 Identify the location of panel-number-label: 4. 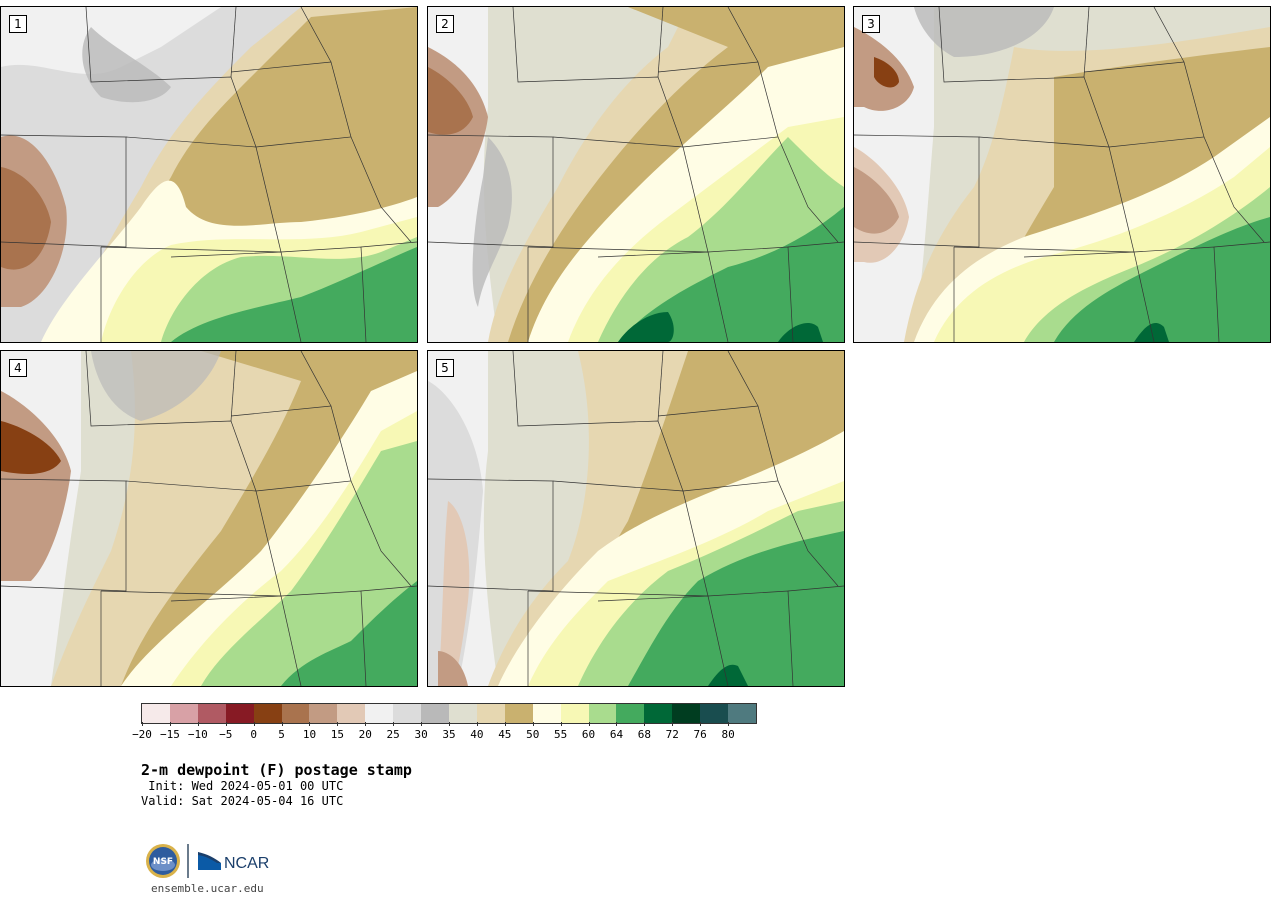
(18, 368).